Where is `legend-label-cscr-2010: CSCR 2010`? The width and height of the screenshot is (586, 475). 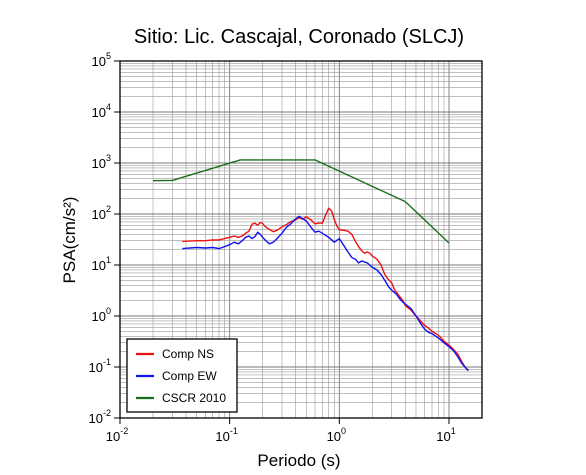 legend-label-cscr-2010: CSCR 2010 is located at coordinates (194, 398).